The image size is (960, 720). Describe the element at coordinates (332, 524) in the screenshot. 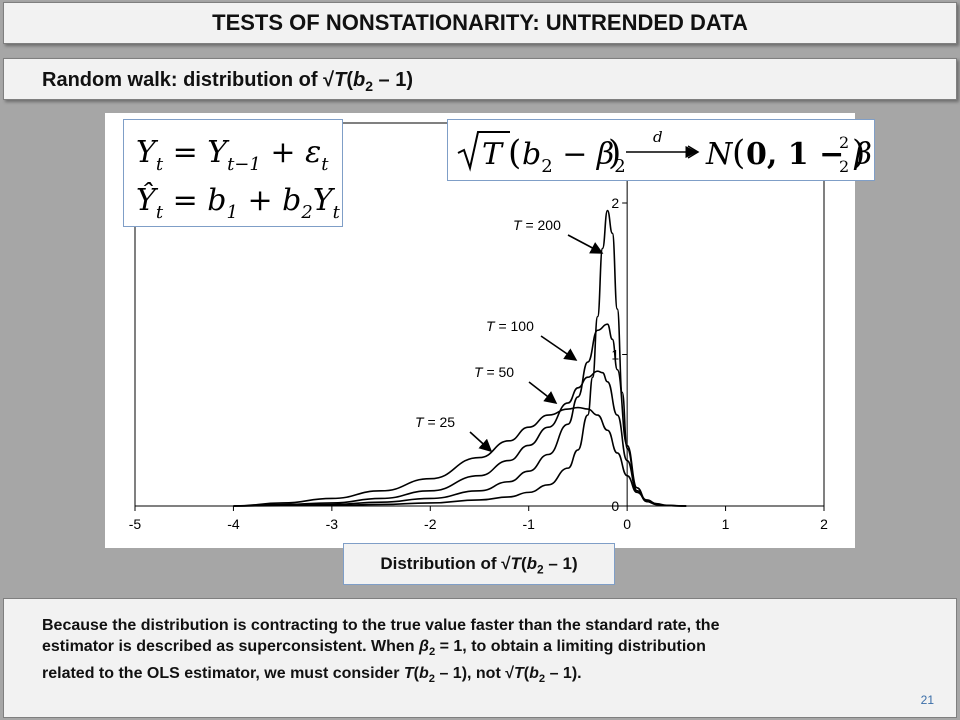

I see `x-tick-label: -3` at that location.